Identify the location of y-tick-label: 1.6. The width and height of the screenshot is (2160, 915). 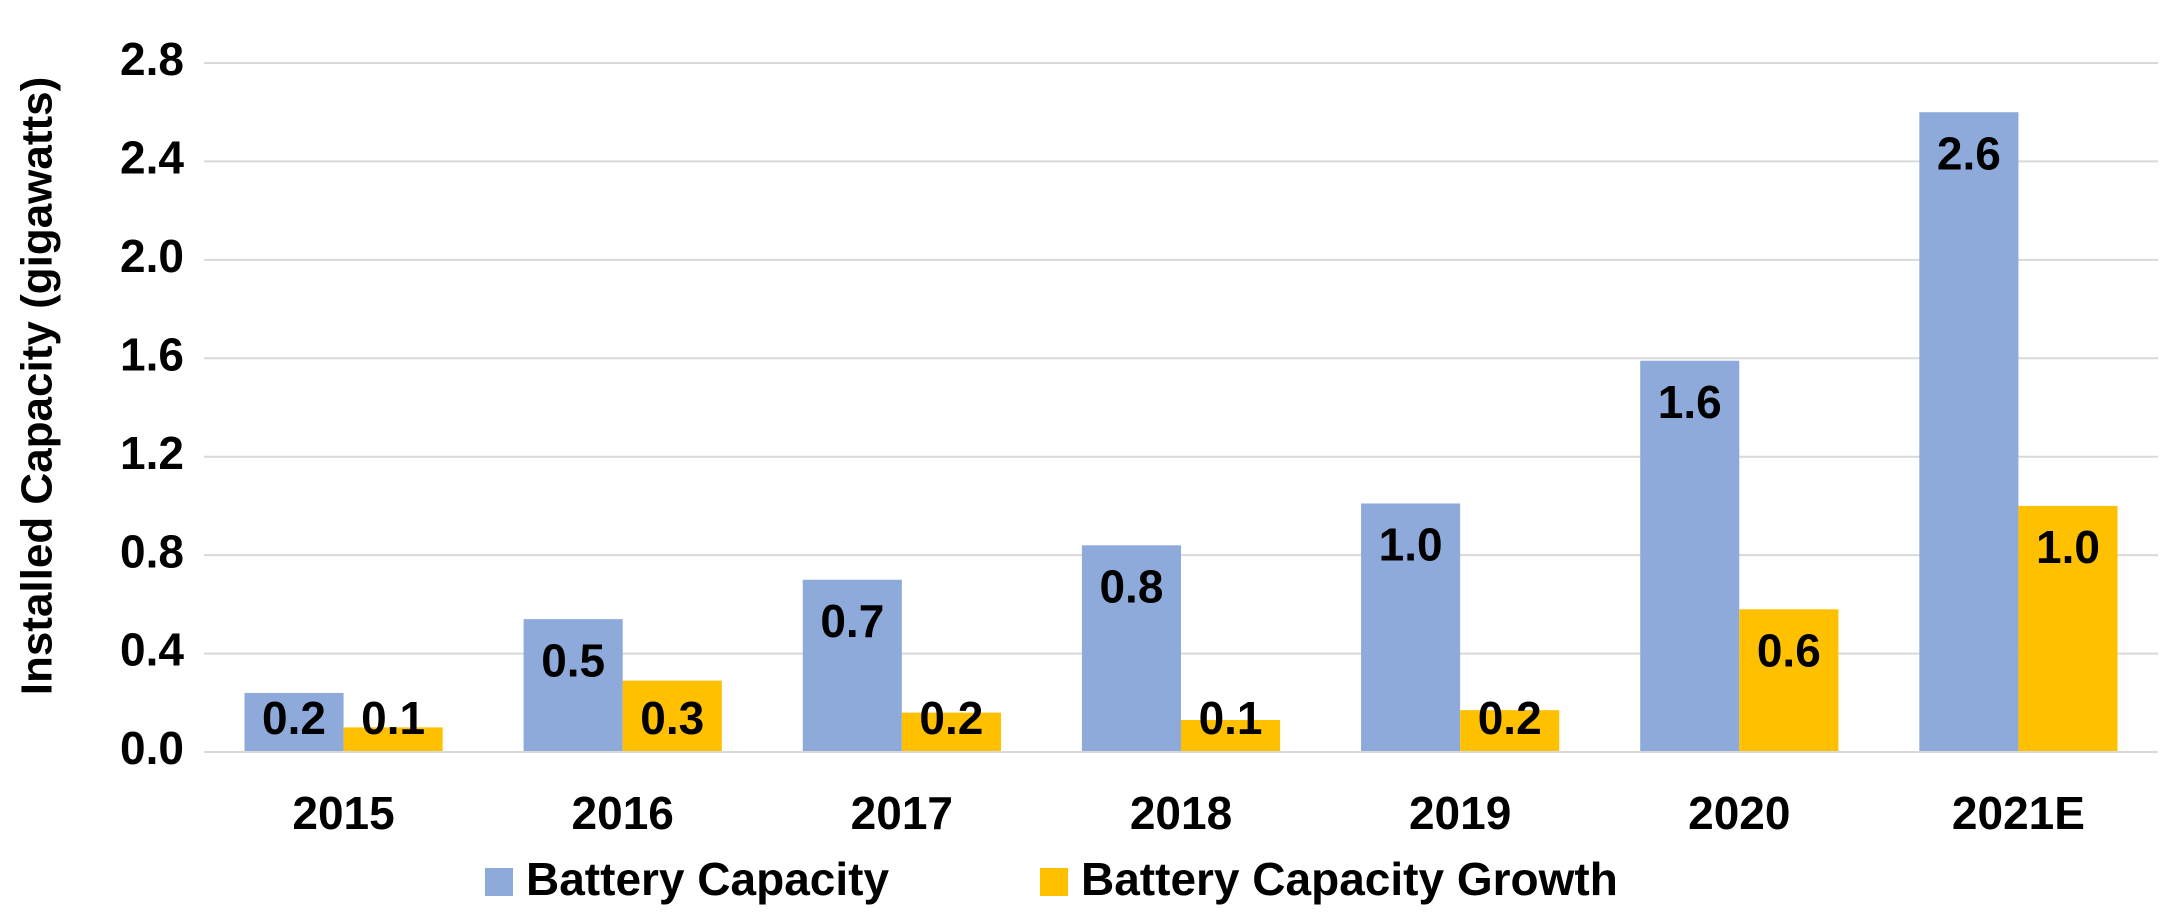
(152, 354).